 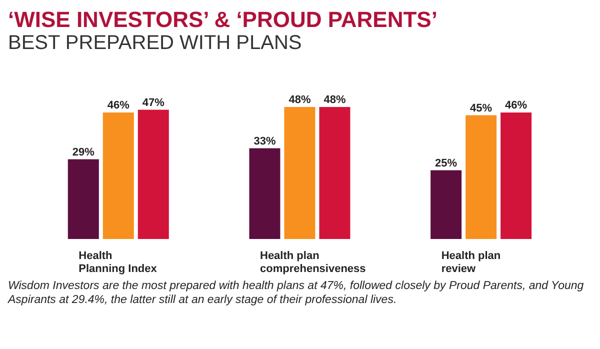 I want to click on x-tick-label: Health Planning Index, so click(x=118, y=262).